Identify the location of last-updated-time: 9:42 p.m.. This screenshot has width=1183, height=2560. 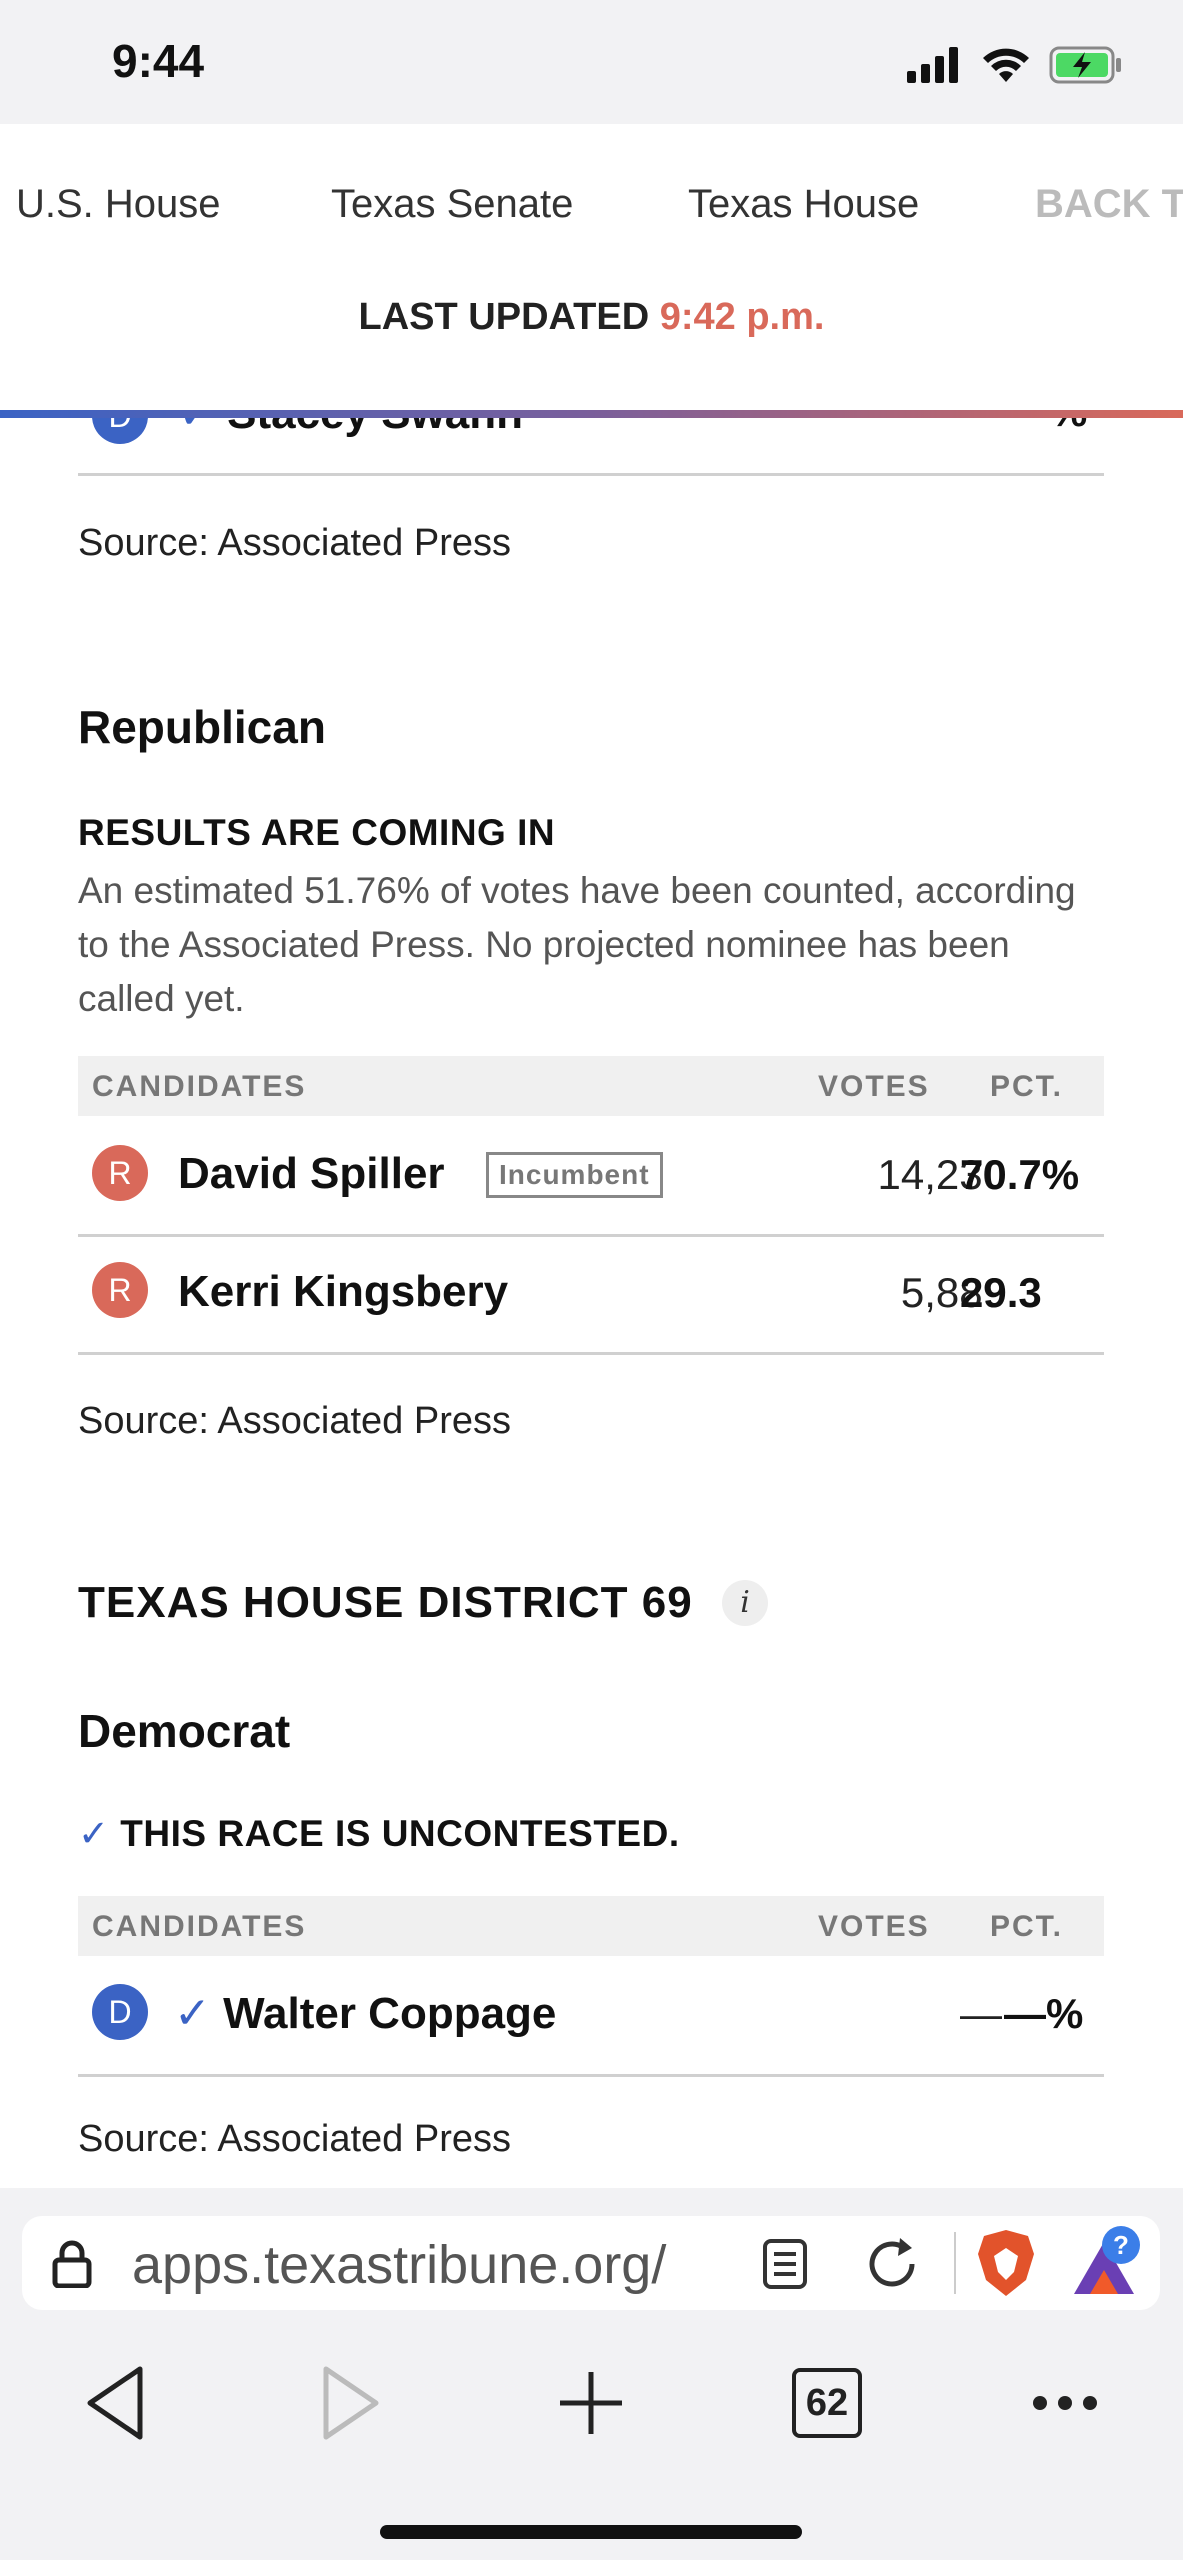
(742, 317).